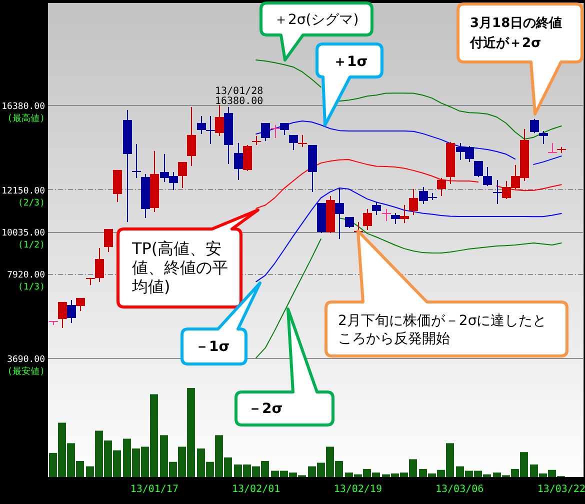  I want to click on y-tick-label: 7920.00 (1/3), so click(26, 281).